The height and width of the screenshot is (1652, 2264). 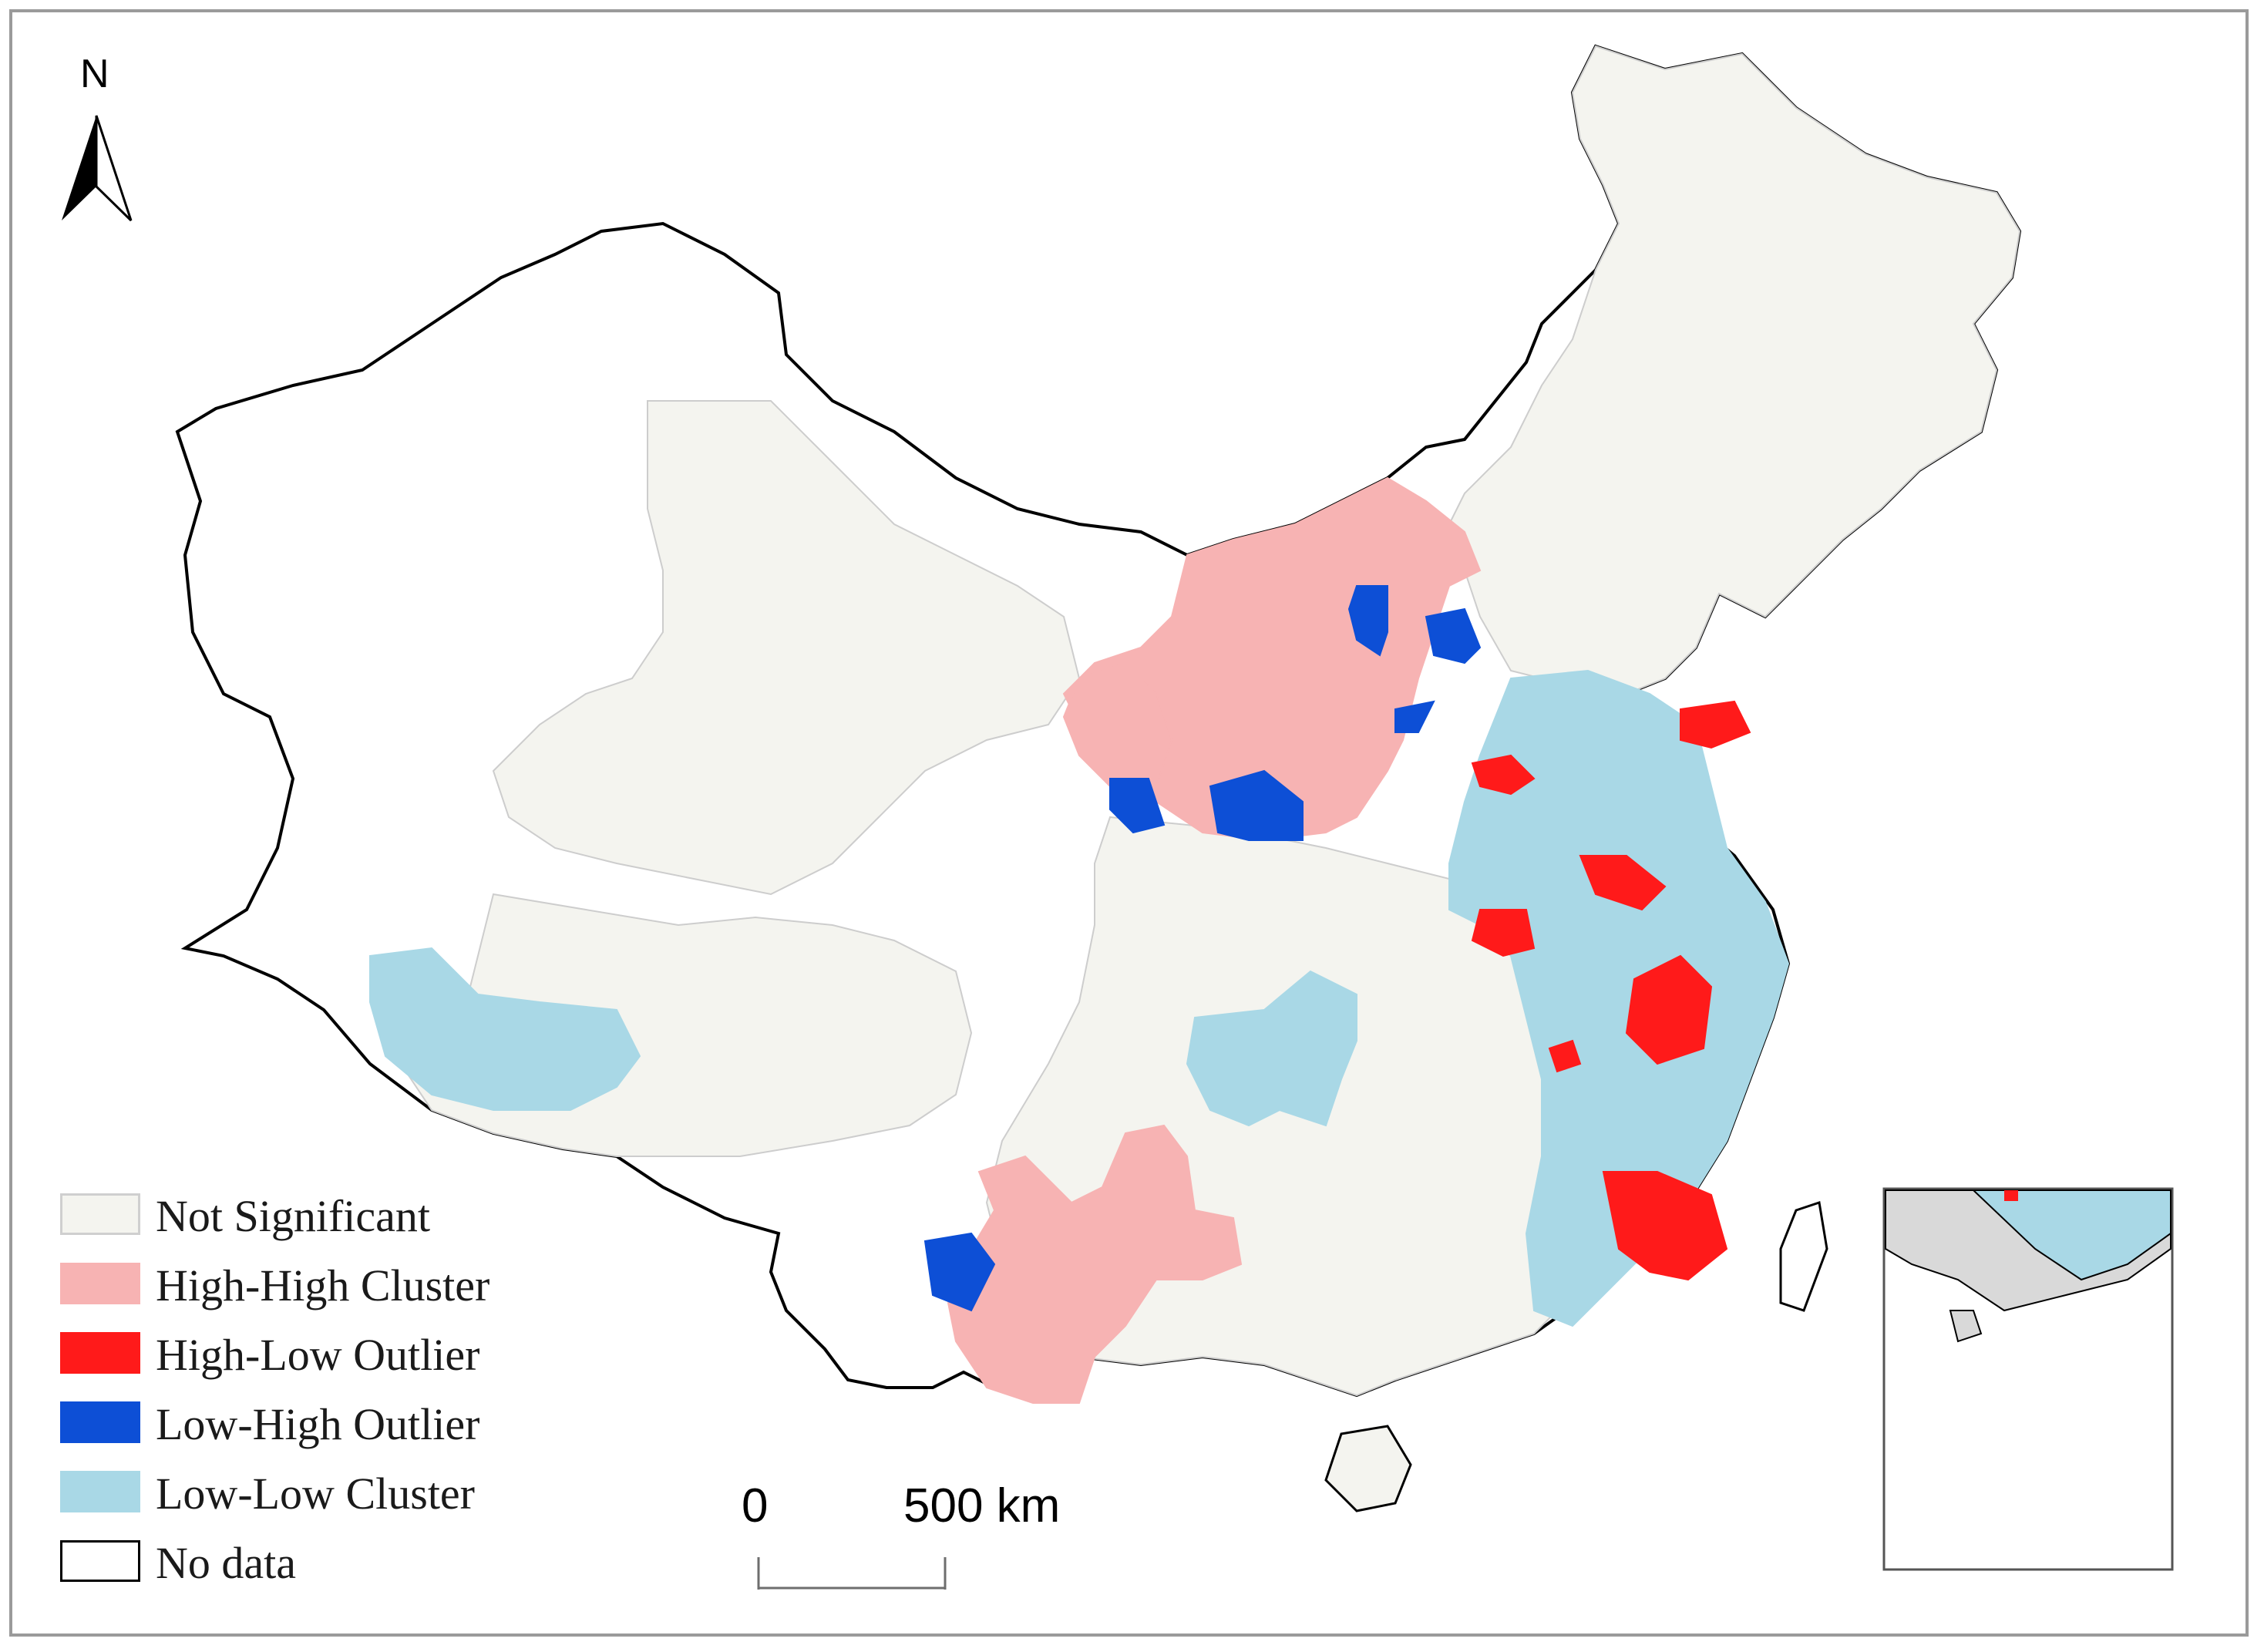 What do you see at coordinates (1803, 1256) in the screenshot?
I see `taiwan-island` at bounding box center [1803, 1256].